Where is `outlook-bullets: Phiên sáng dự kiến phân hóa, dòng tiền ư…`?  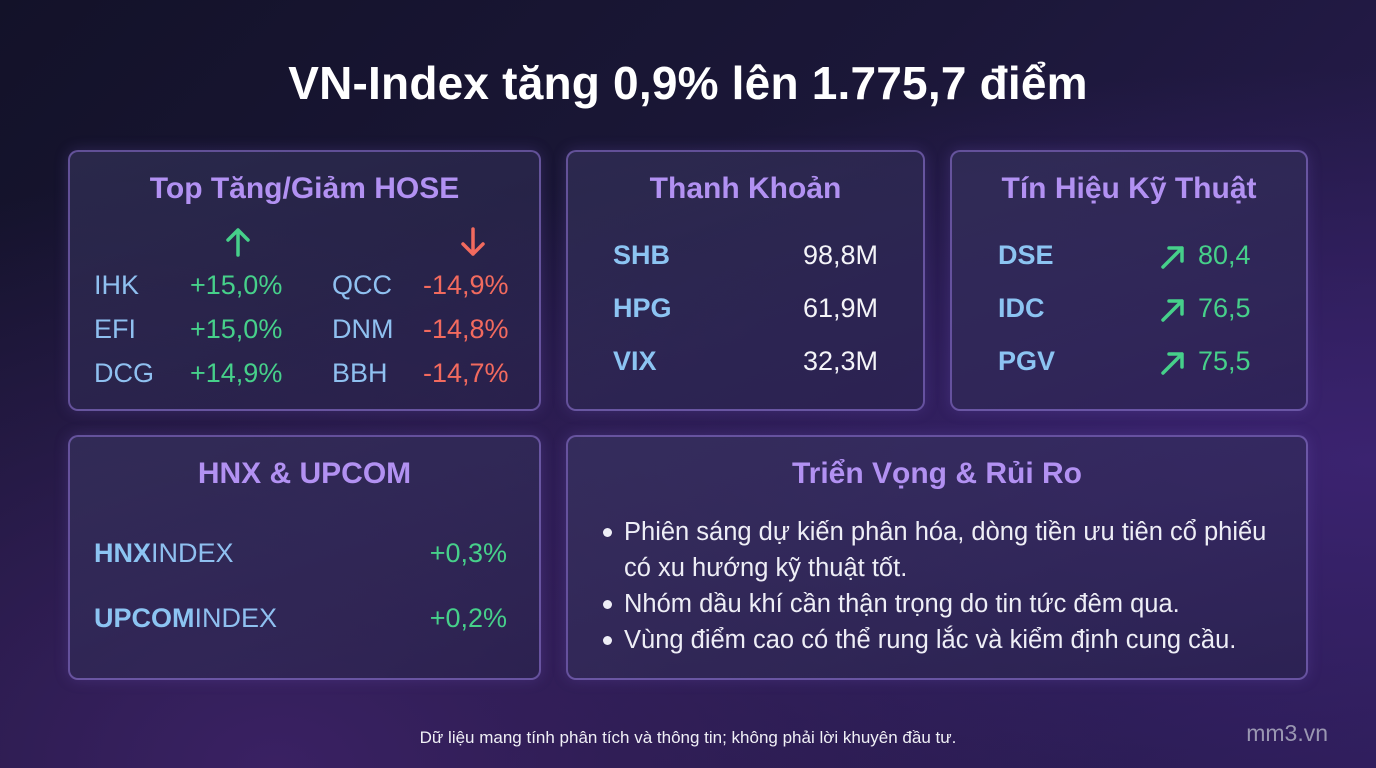 outlook-bullets: Phiên sáng dự kiến phân hóa, dòng tiền ư… is located at coordinates (945, 586).